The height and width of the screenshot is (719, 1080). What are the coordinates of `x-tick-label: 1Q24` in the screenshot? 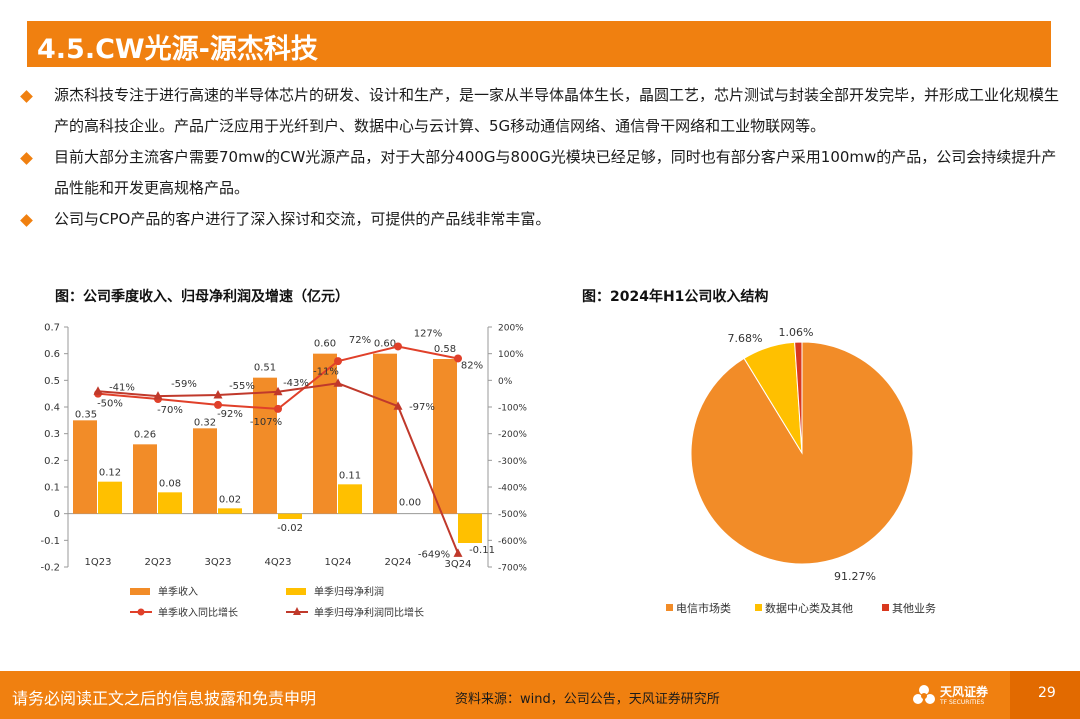 It's located at (338, 562).